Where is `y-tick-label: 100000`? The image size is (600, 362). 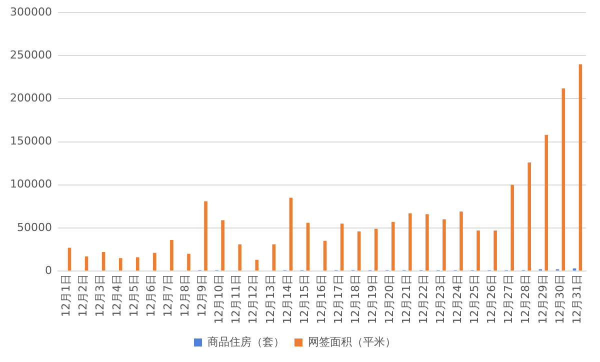 y-tick-label: 100000 is located at coordinates (31, 184).